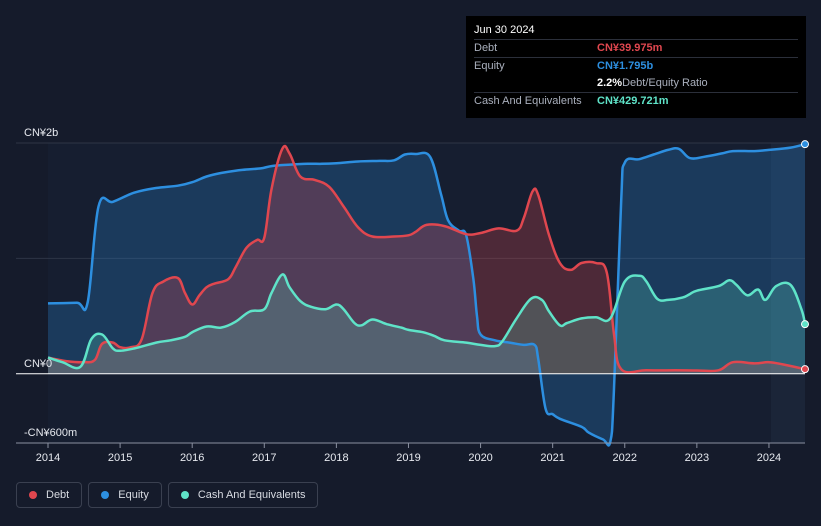  Describe the element at coordinates (805, 257) in the screenshot. I see `series-endpoints` at that location.